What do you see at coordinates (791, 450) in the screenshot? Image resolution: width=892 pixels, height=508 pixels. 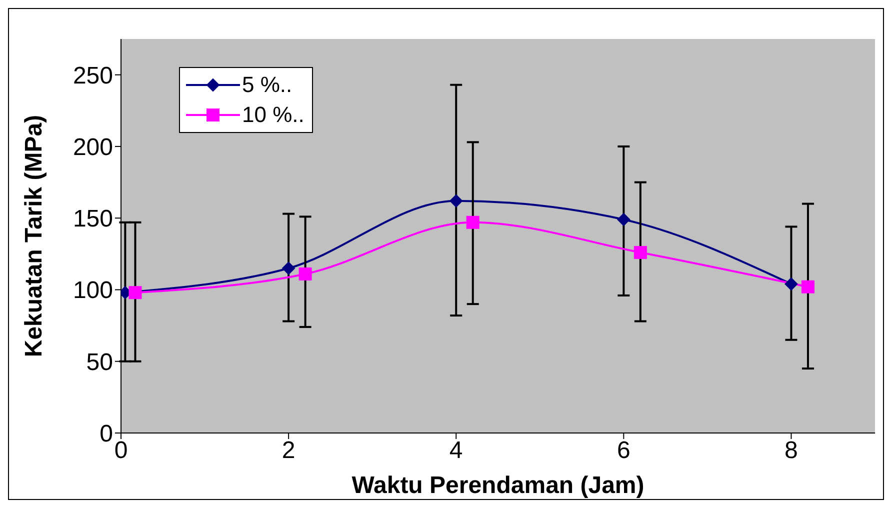 I see `x-tick-label: 8` at bounding box center [791, 450].